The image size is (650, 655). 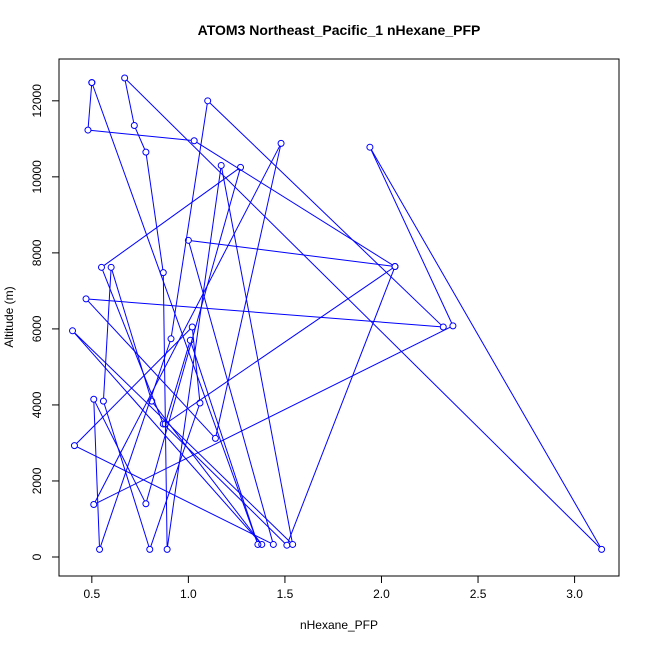 What do you see at coordinates (574, 594) in the screenshot?
I see `x-tick-label: 3.0` at bounding box center [574, 594].